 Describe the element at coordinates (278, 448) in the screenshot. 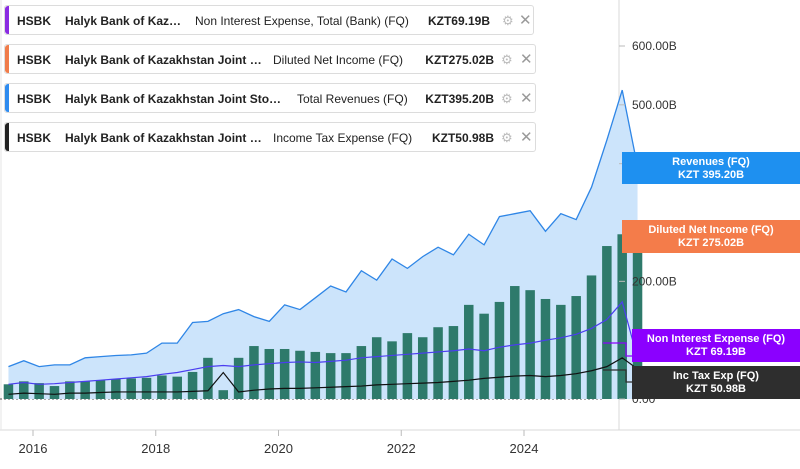

I see `x-tick-label: 2020` at that location.